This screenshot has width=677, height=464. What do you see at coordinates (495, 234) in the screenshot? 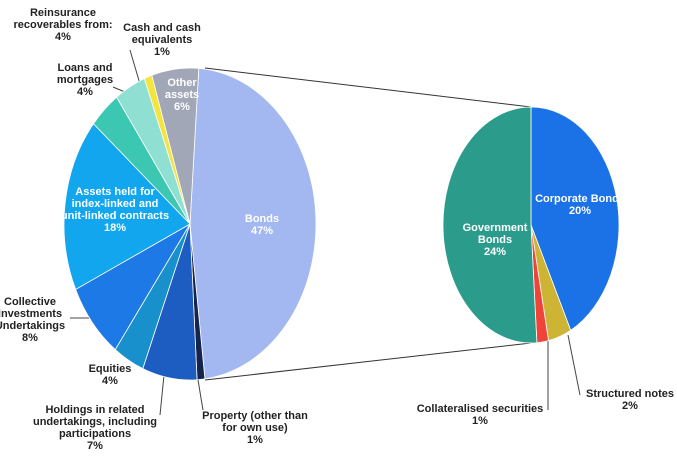
I see `category-label: Government Bonds` at bounding box center [495, 234].